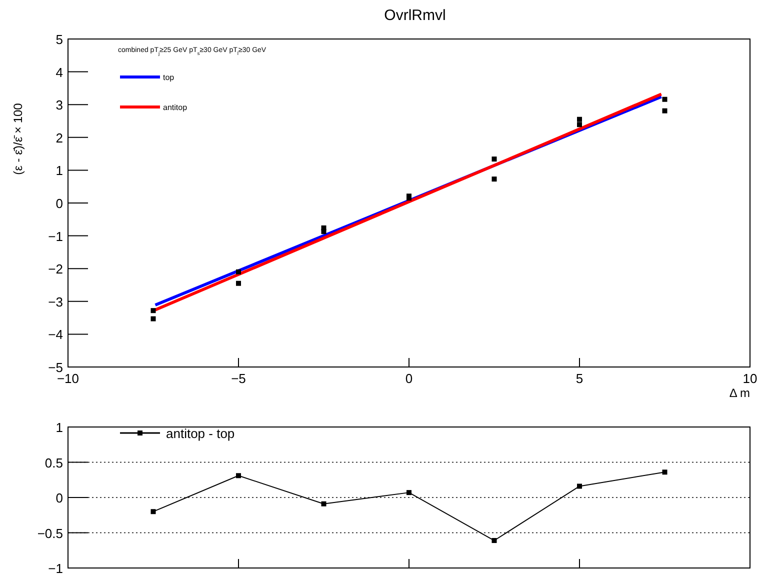  What do you see at coordinates (238, 378) in the screenshot?
I see `x-tick-label: −5` at bounding box center [238, 378].